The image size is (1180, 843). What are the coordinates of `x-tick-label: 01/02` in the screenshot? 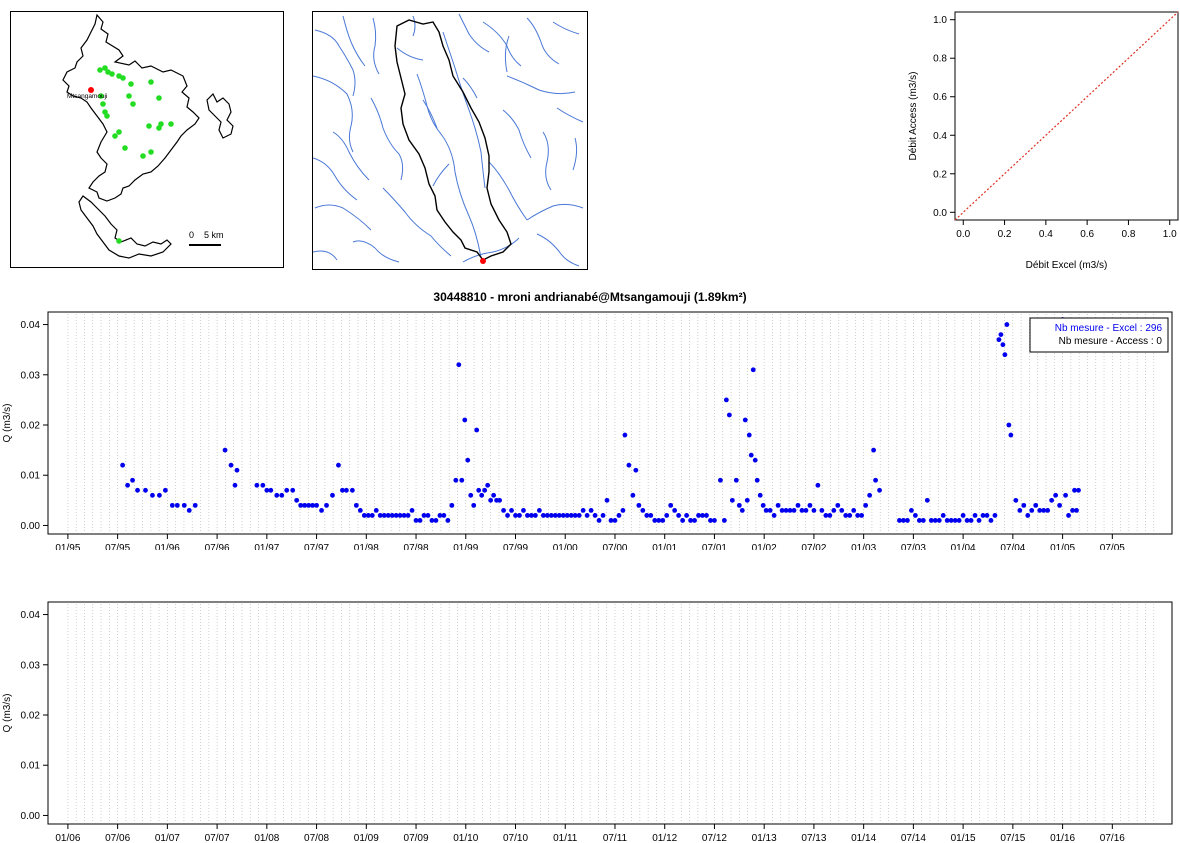 It's located at (764, 546).